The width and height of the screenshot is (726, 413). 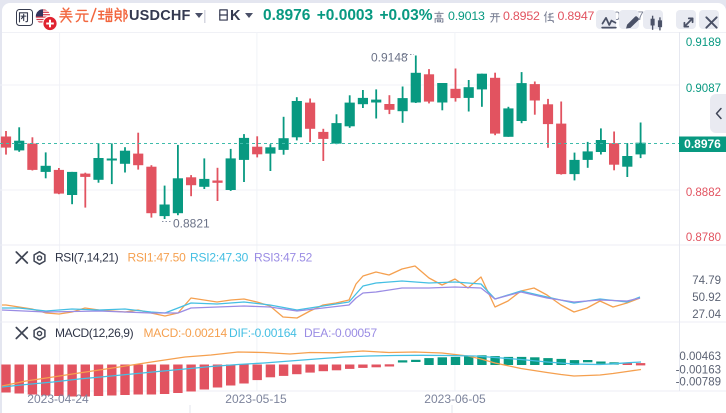 What do you see at coordinates (263, 333) in the screenshot?
I see `svg-text: DIF:-0.00164` at bounding box center [263, 333].